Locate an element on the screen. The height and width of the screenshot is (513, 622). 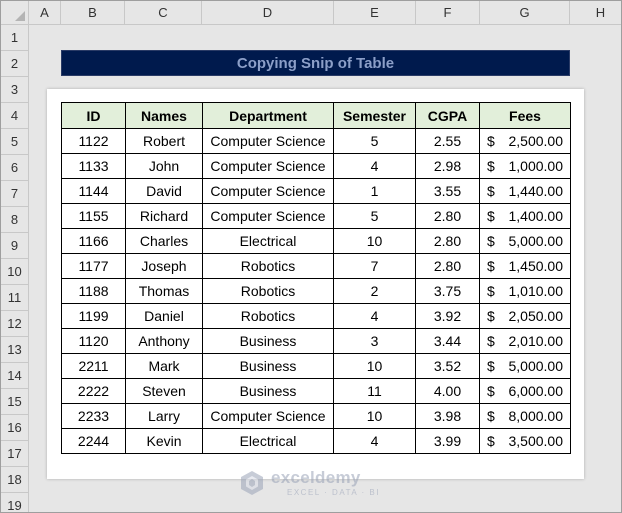
cell-name: Kevin is located at coordinates (164, 441).